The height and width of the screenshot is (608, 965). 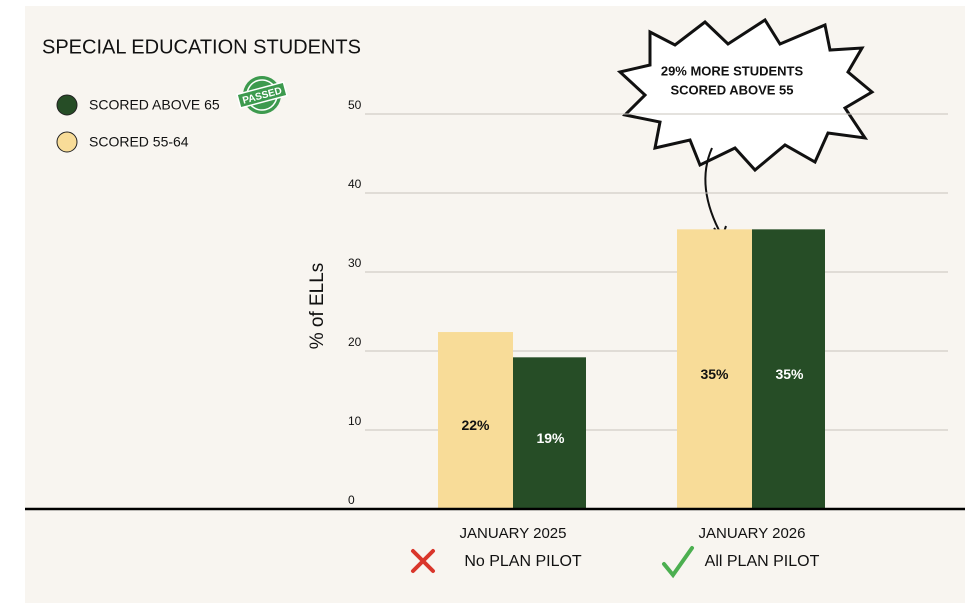 What do you see at coordinates (762, 561) in the screenshot?
I see `category-note: All PLAN PILOT` at bounding box center [762, 561].